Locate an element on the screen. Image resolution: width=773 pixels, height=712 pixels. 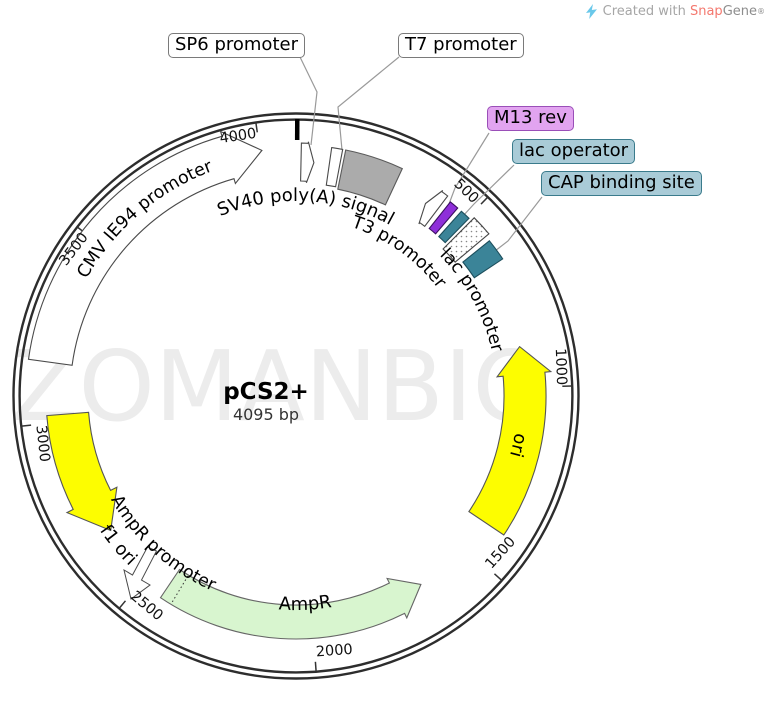
tick-label-1000: 1000 is located at coordinates (560, 366).